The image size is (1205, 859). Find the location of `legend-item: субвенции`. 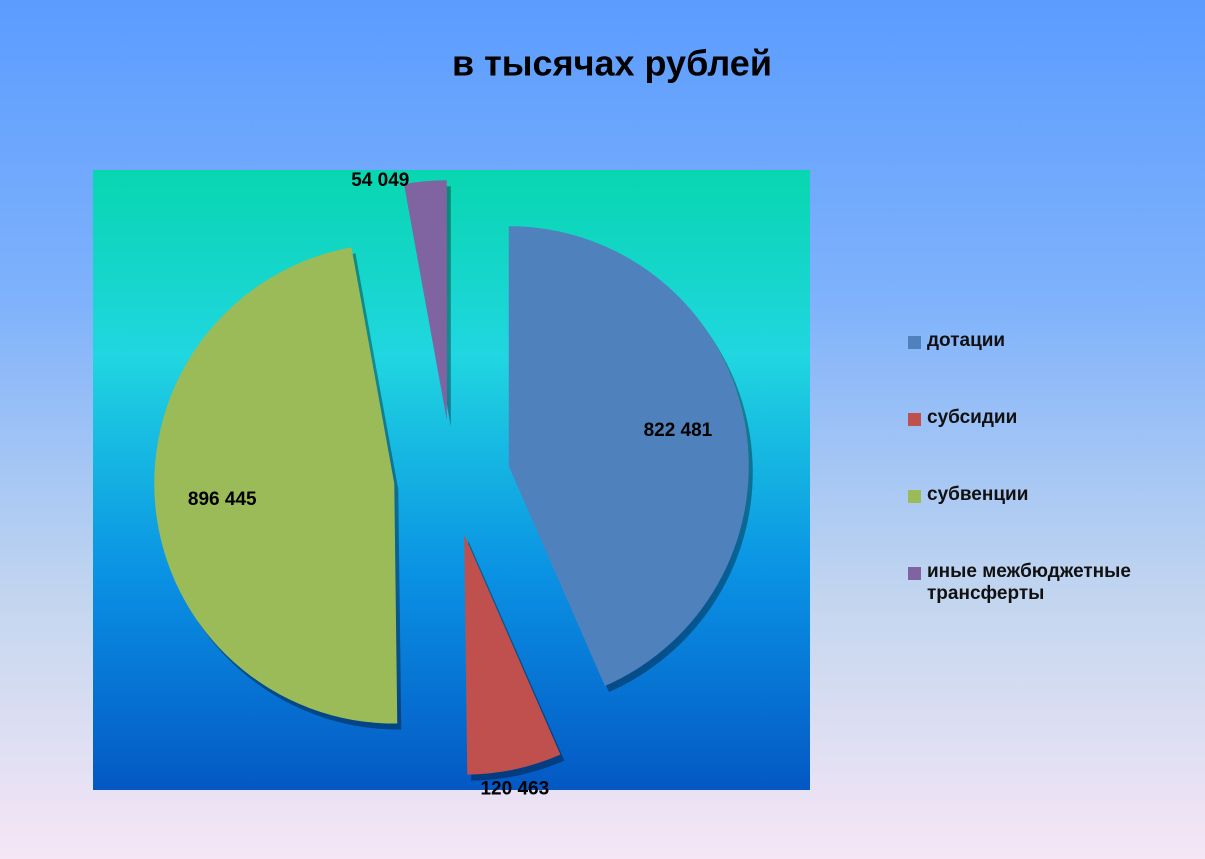

legend-item: субвенции is located at coordinates (1053, 495).